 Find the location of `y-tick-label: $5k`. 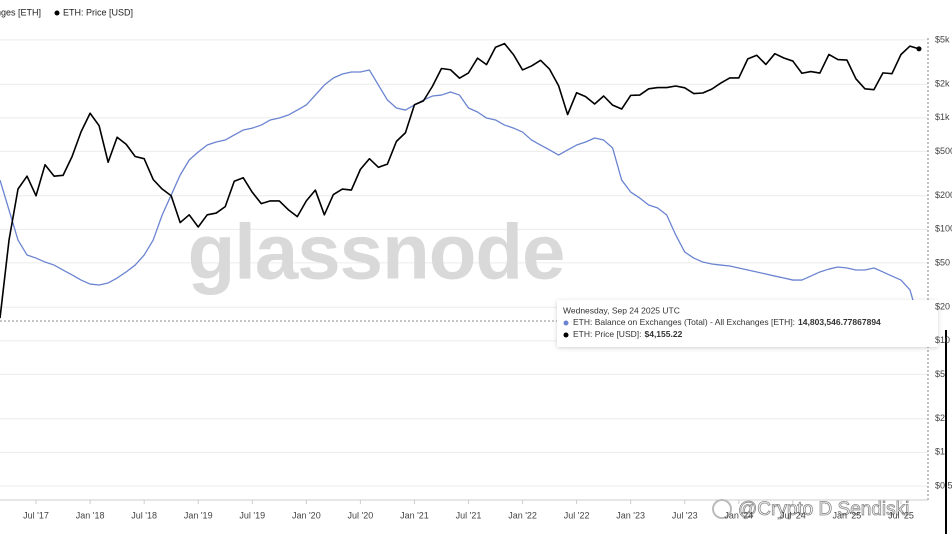

y-tick-label: $5k is located at coordinates (942, 39).